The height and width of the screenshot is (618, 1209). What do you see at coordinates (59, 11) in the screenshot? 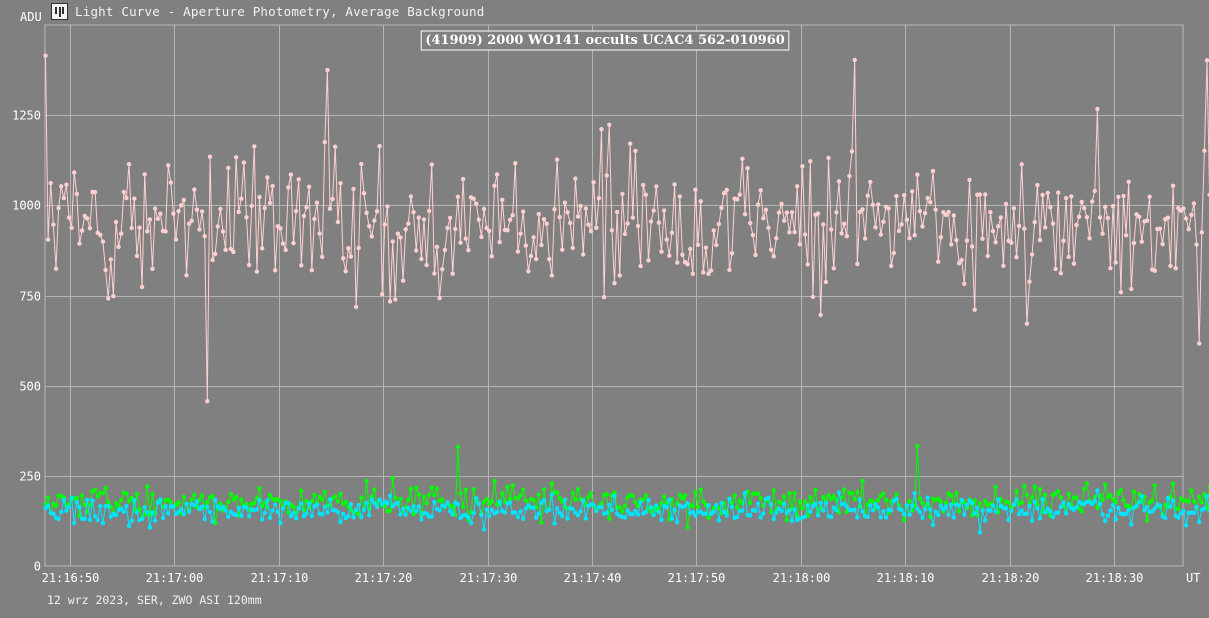
I see `light-curve-app-icon` at bounding box center [59, 11].